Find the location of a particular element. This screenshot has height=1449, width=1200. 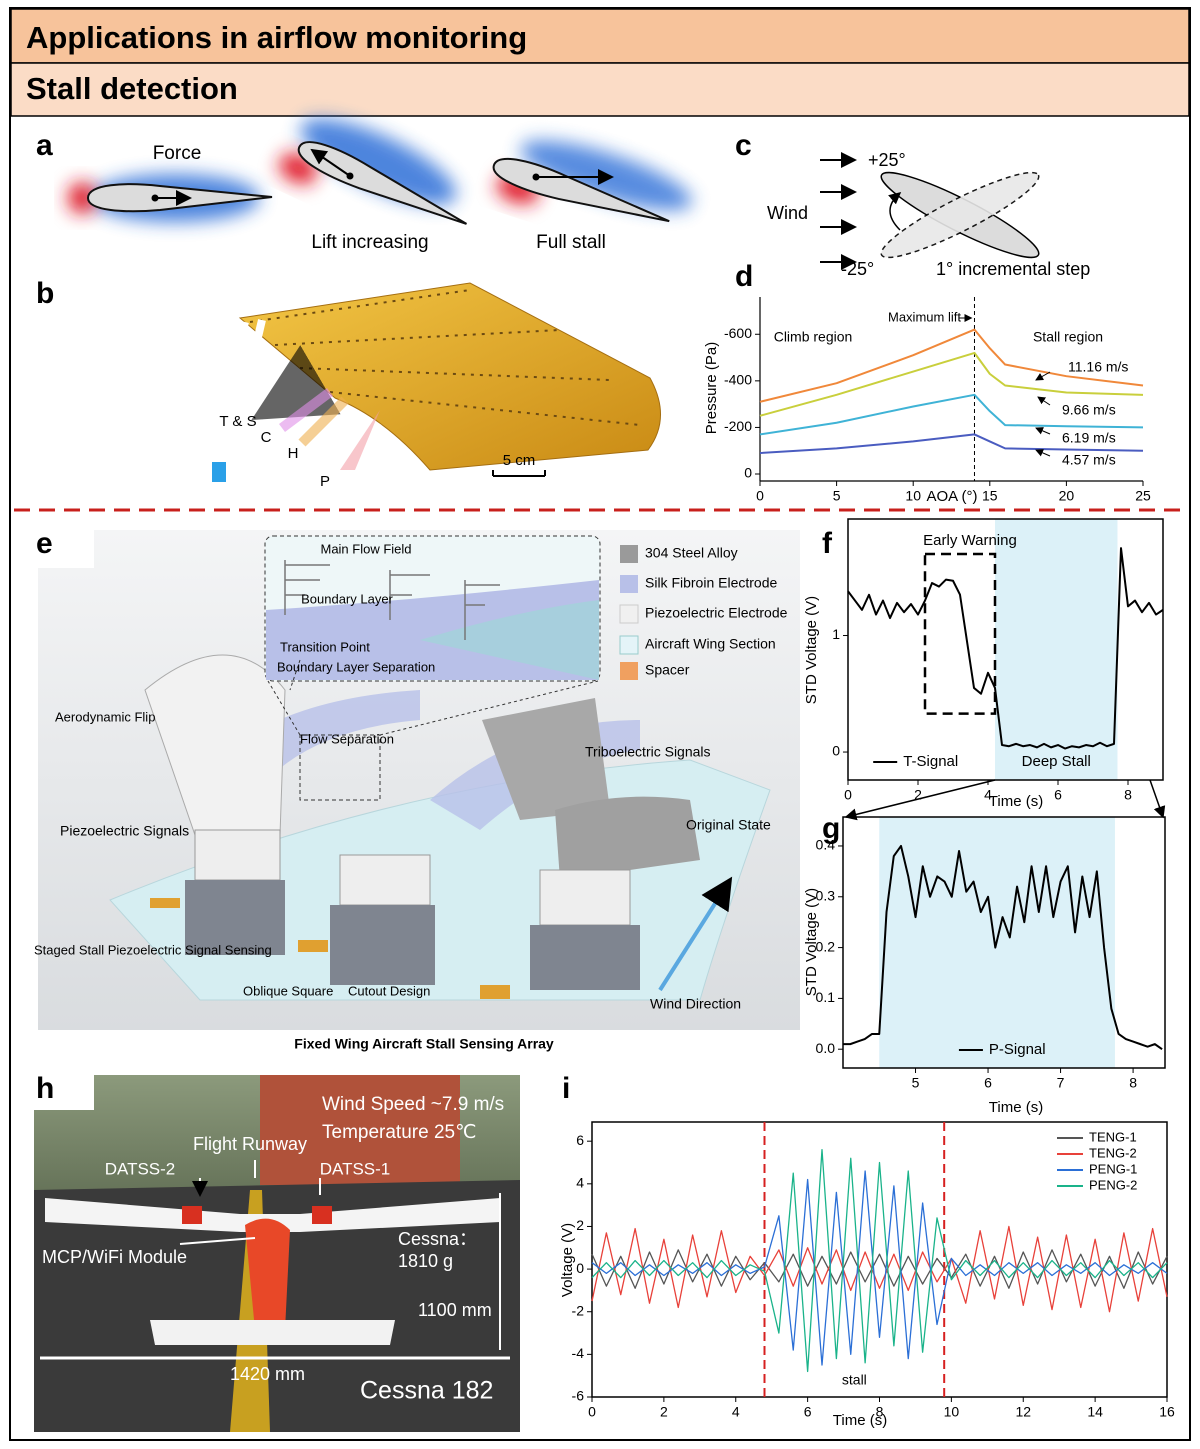

diagram-label: Oblique Square is located at coordinates (288, 990).